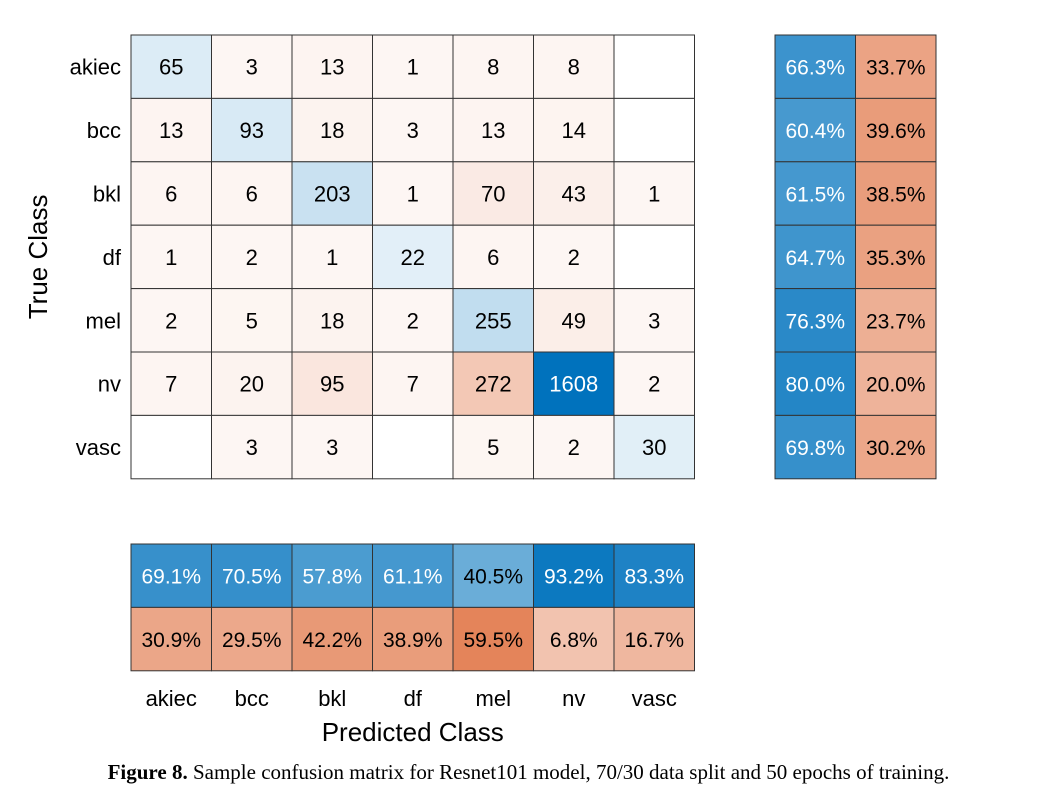  I want to click on row-summary-correct-value: 69.8%, so click(815, 448).